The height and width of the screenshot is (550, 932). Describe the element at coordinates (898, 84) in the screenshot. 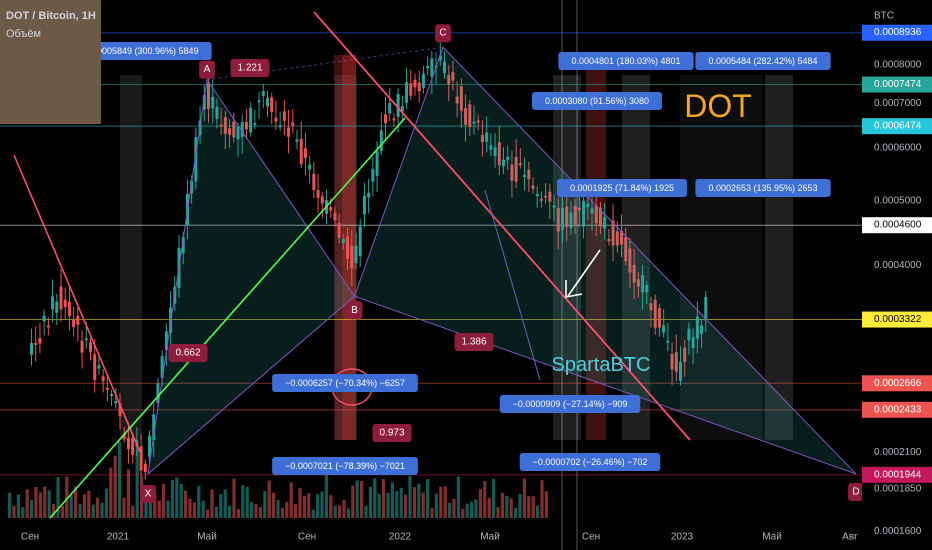

I see `price-level-badge: 0.0007474` at that location.